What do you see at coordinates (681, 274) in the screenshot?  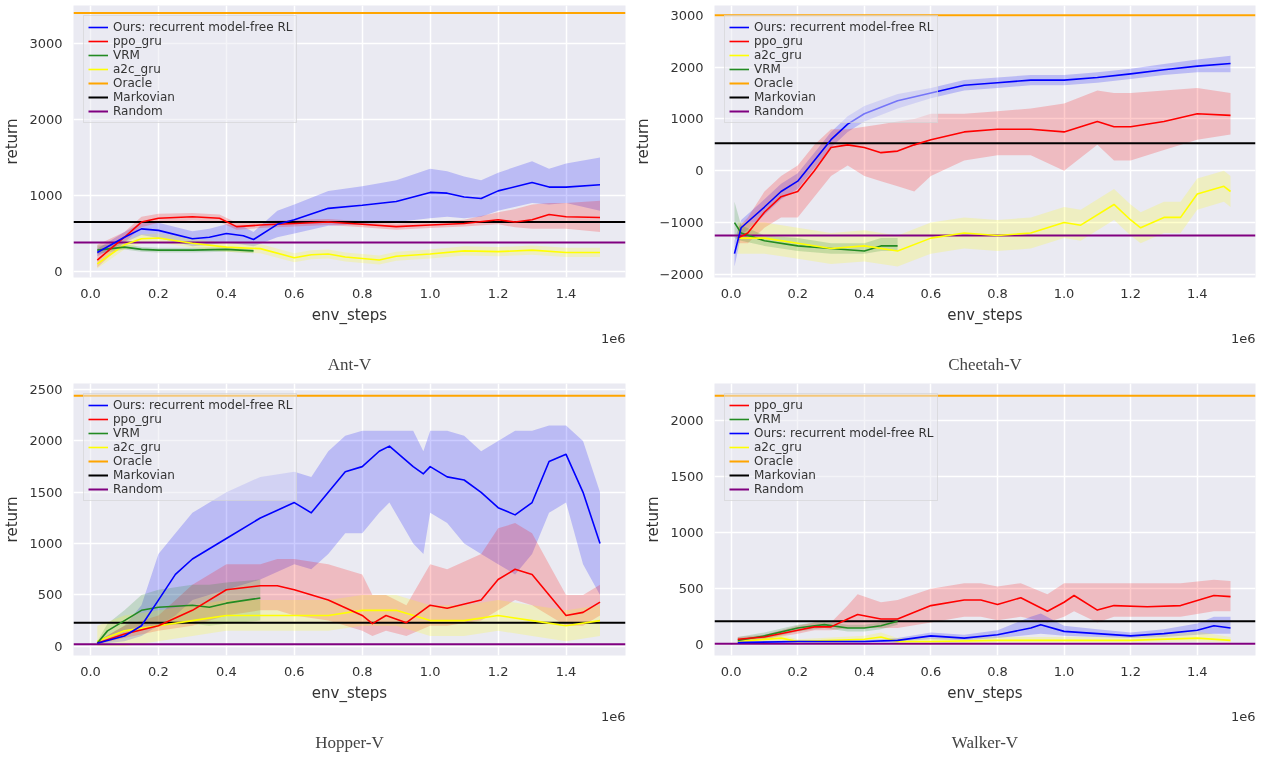 I see `y-tick-label: −2000` at bounding box center [681, 274].